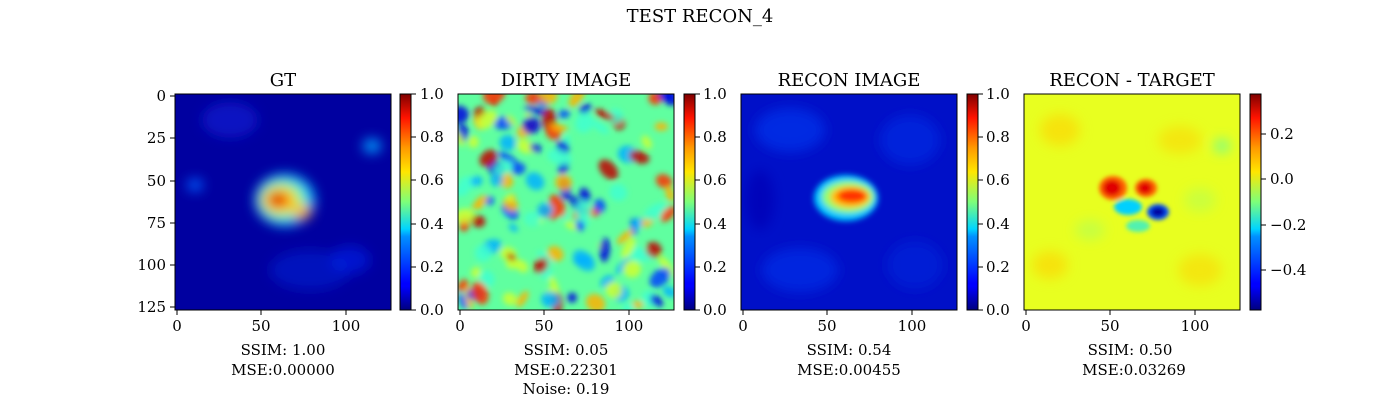 The height and width of the screenshot is (400, 1400). Describe the element at coordinates (849, 80) in the screenshot. I see `panel-title: RECON IMAGE` at that location.